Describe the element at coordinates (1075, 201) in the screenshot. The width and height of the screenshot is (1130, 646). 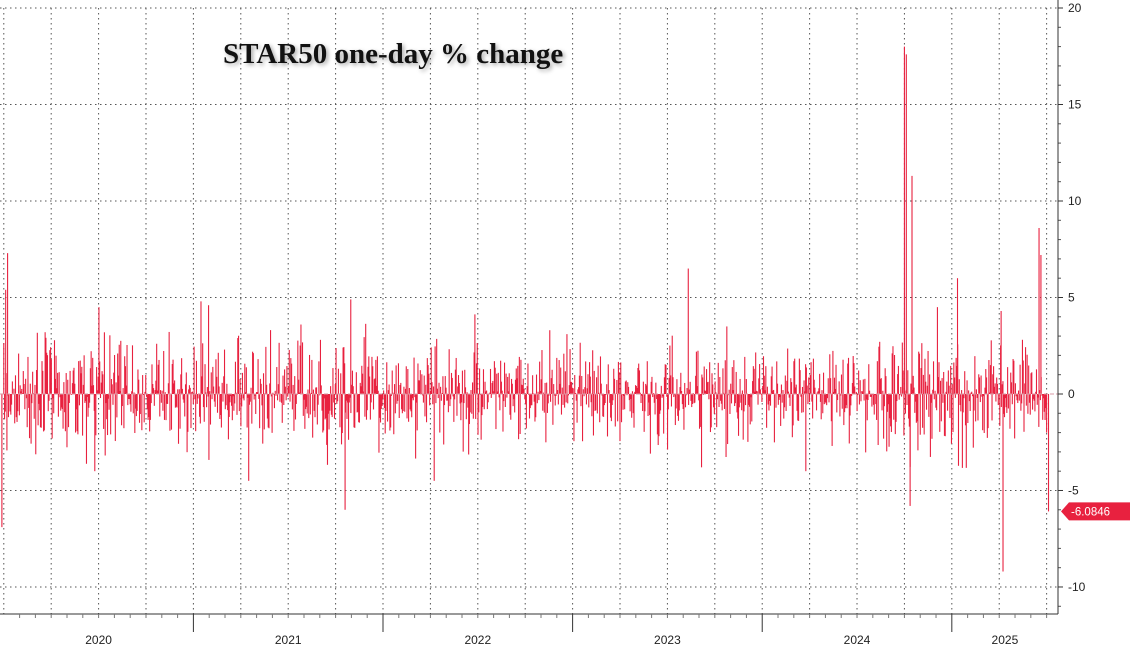
I see `y-tick-label: 10` at that location.